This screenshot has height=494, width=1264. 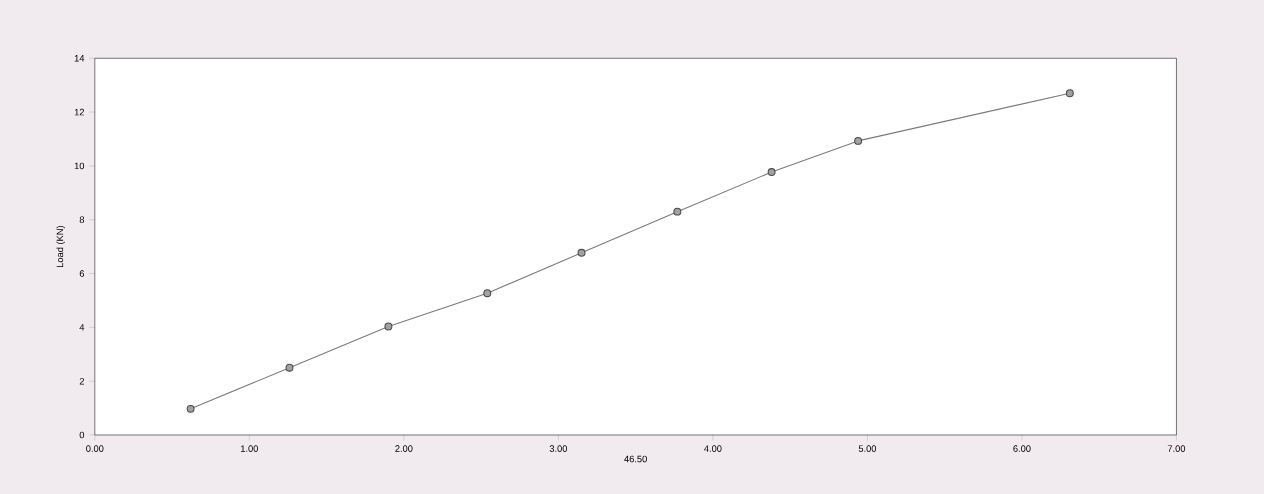 I want to click on x-tick-label: 2.00, so click(x=404, y=448).